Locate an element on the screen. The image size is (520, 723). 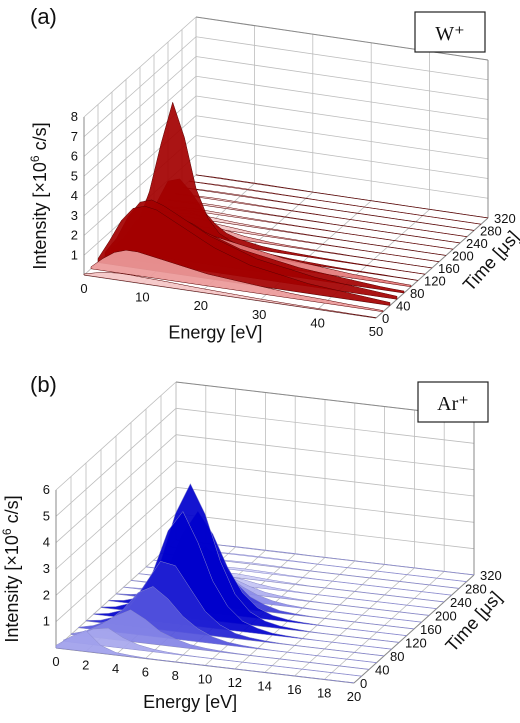
y-tick-label: 1 is located at coordinates (46, 621).